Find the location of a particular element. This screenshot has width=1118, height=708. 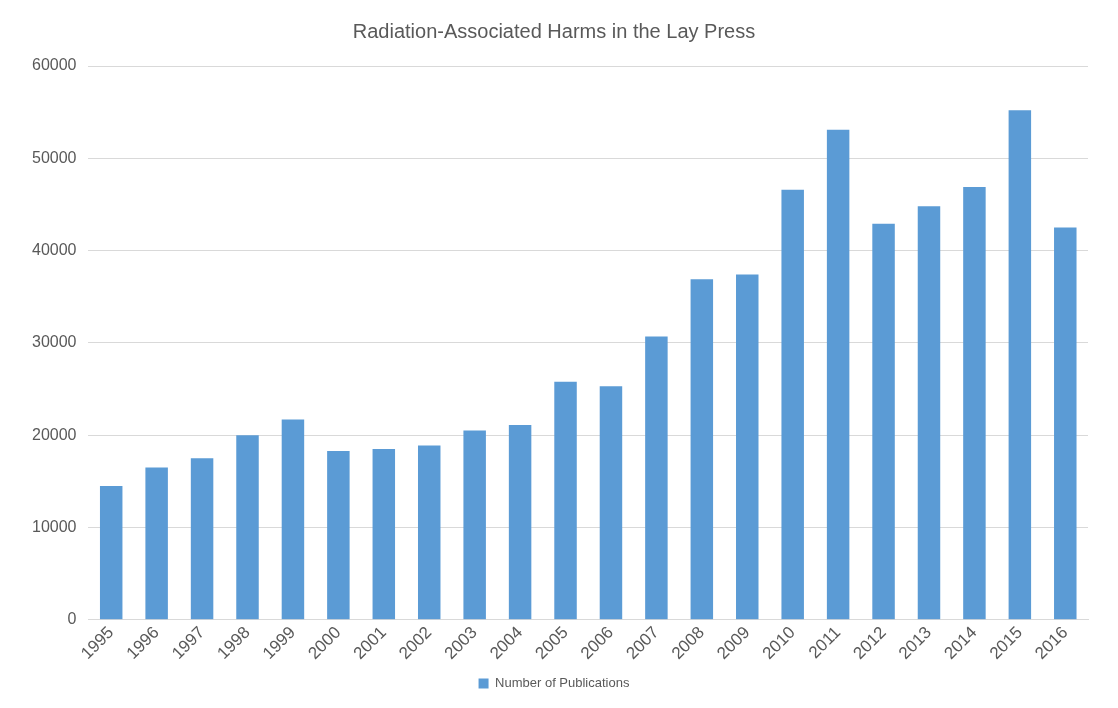

y-tick-label: 20000 is located at coordinates (54, 434).